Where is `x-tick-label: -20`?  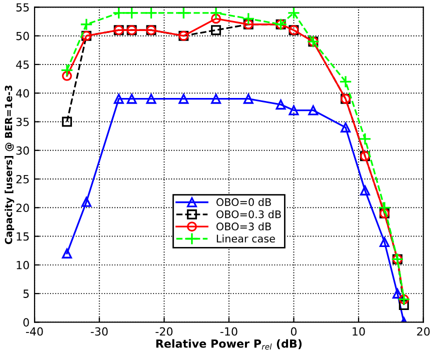 x-tick-label: -20 is located at coordinates (164, 331).